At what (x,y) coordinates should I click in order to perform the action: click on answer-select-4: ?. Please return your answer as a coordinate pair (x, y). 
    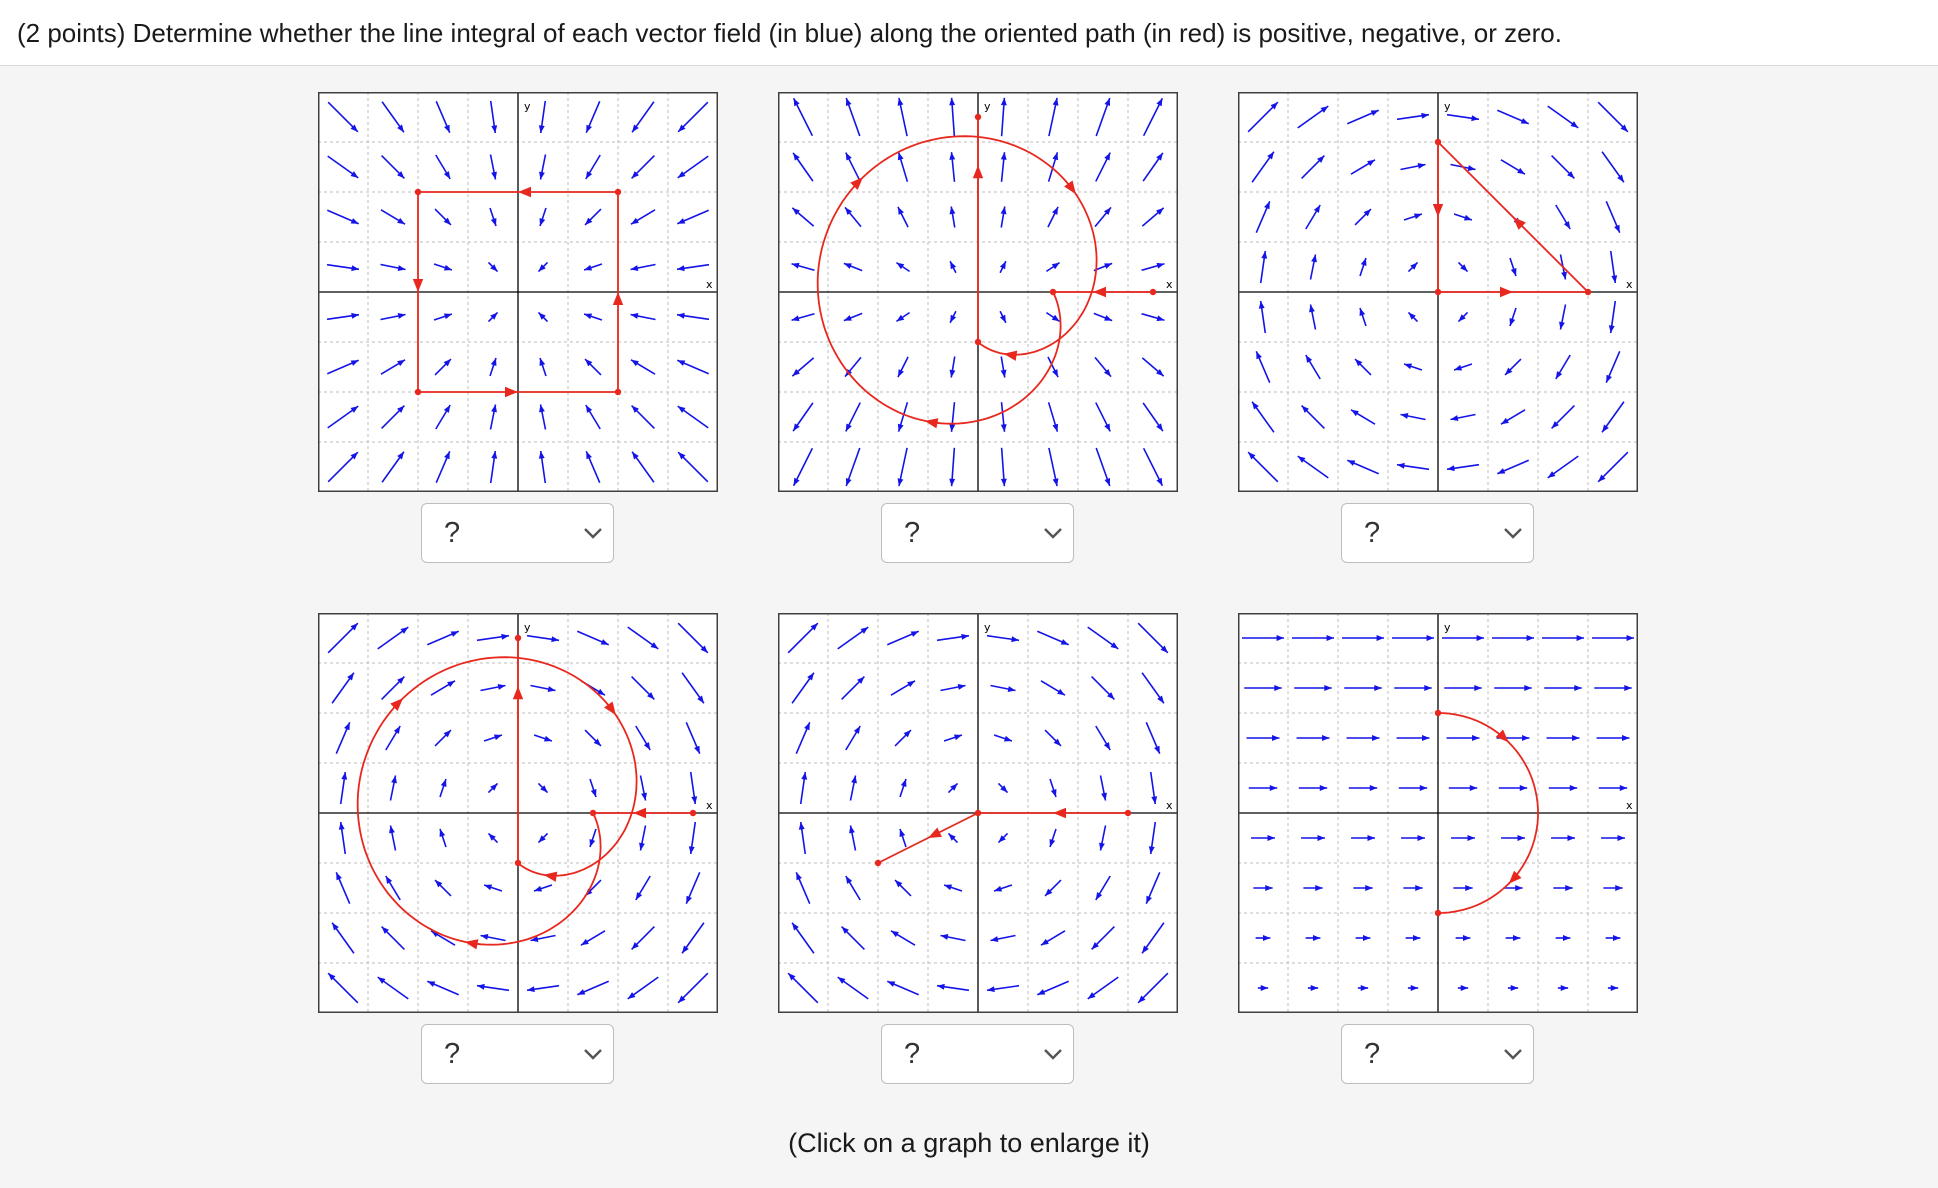
    Looking at the image, I should click on (517, 1054).